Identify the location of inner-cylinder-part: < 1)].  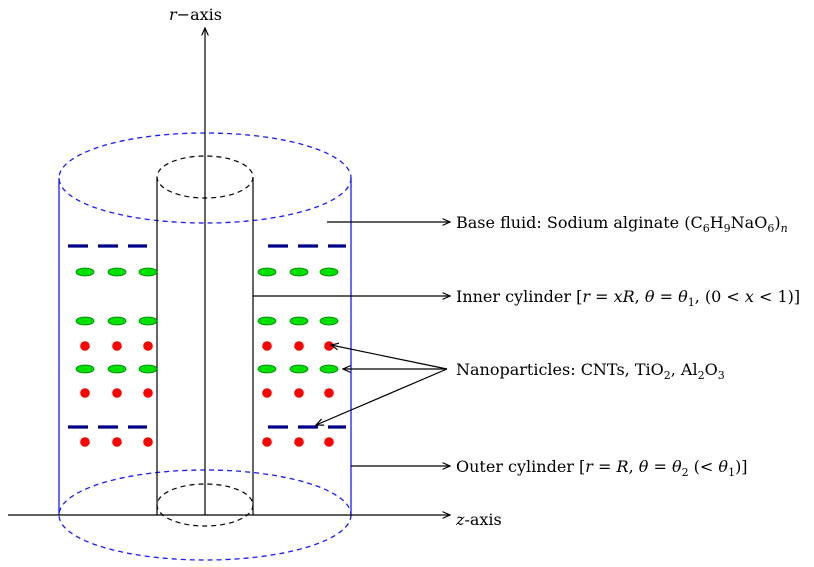
(777, 296).